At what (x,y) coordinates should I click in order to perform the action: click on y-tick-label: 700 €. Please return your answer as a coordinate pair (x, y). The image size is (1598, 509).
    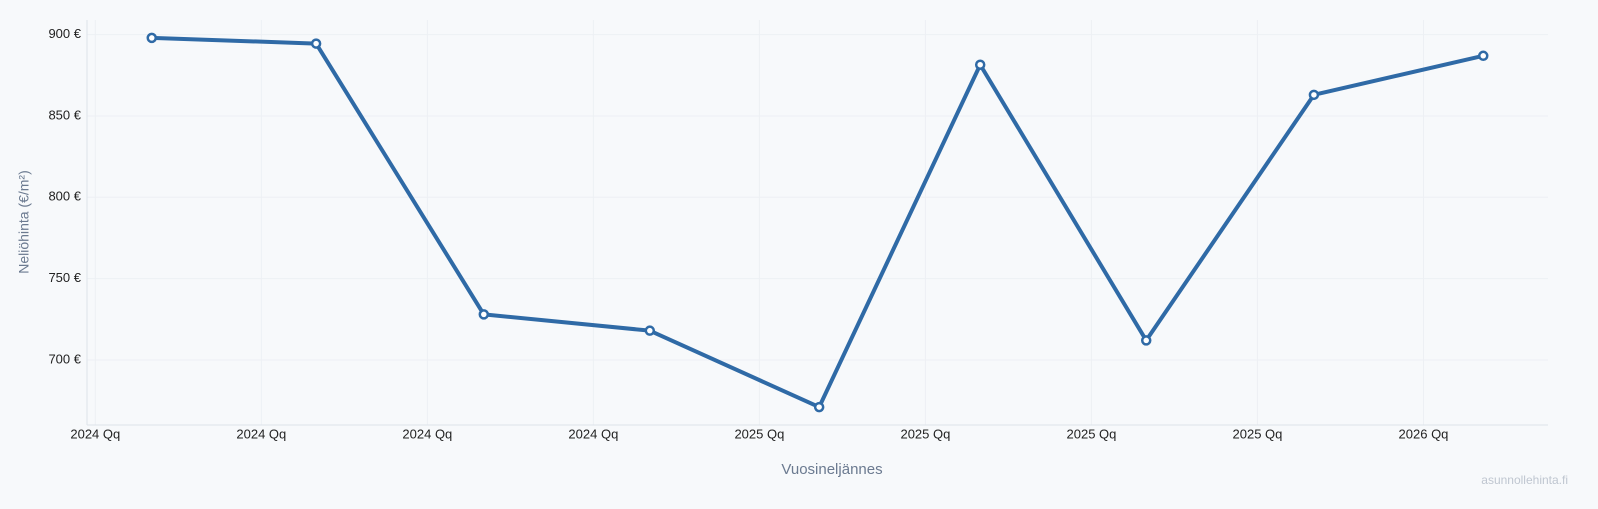
    Looking at the image, I should click on (64, 358).